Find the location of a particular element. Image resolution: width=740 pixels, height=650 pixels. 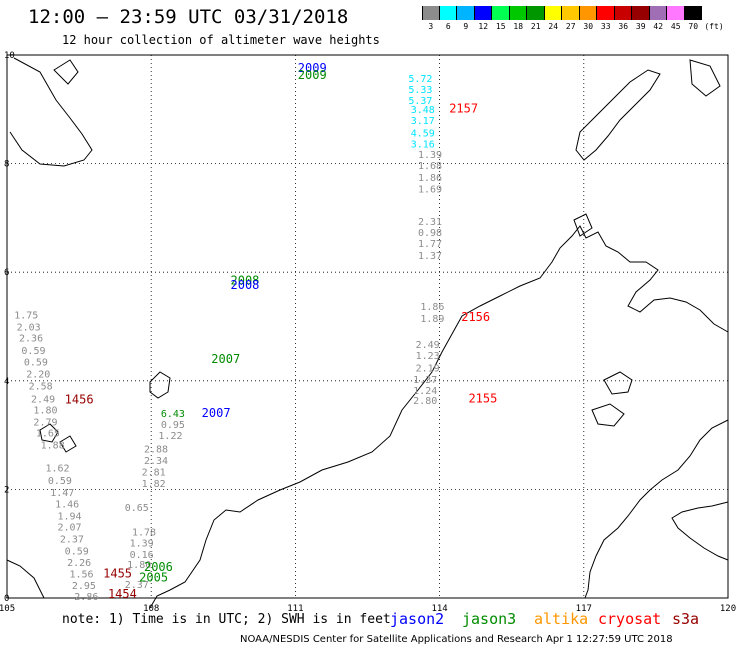

wave-height-value: 1.89 is located at coordinates (432, 319).